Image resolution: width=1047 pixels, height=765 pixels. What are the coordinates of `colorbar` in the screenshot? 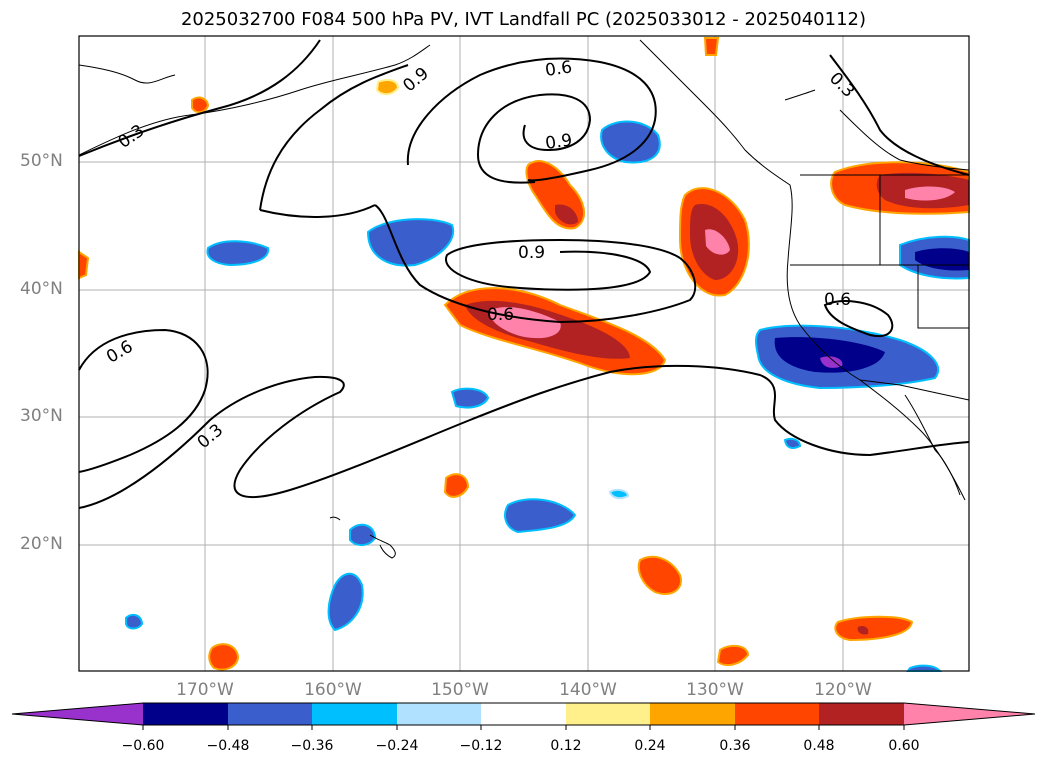 It's located at (523, 716).